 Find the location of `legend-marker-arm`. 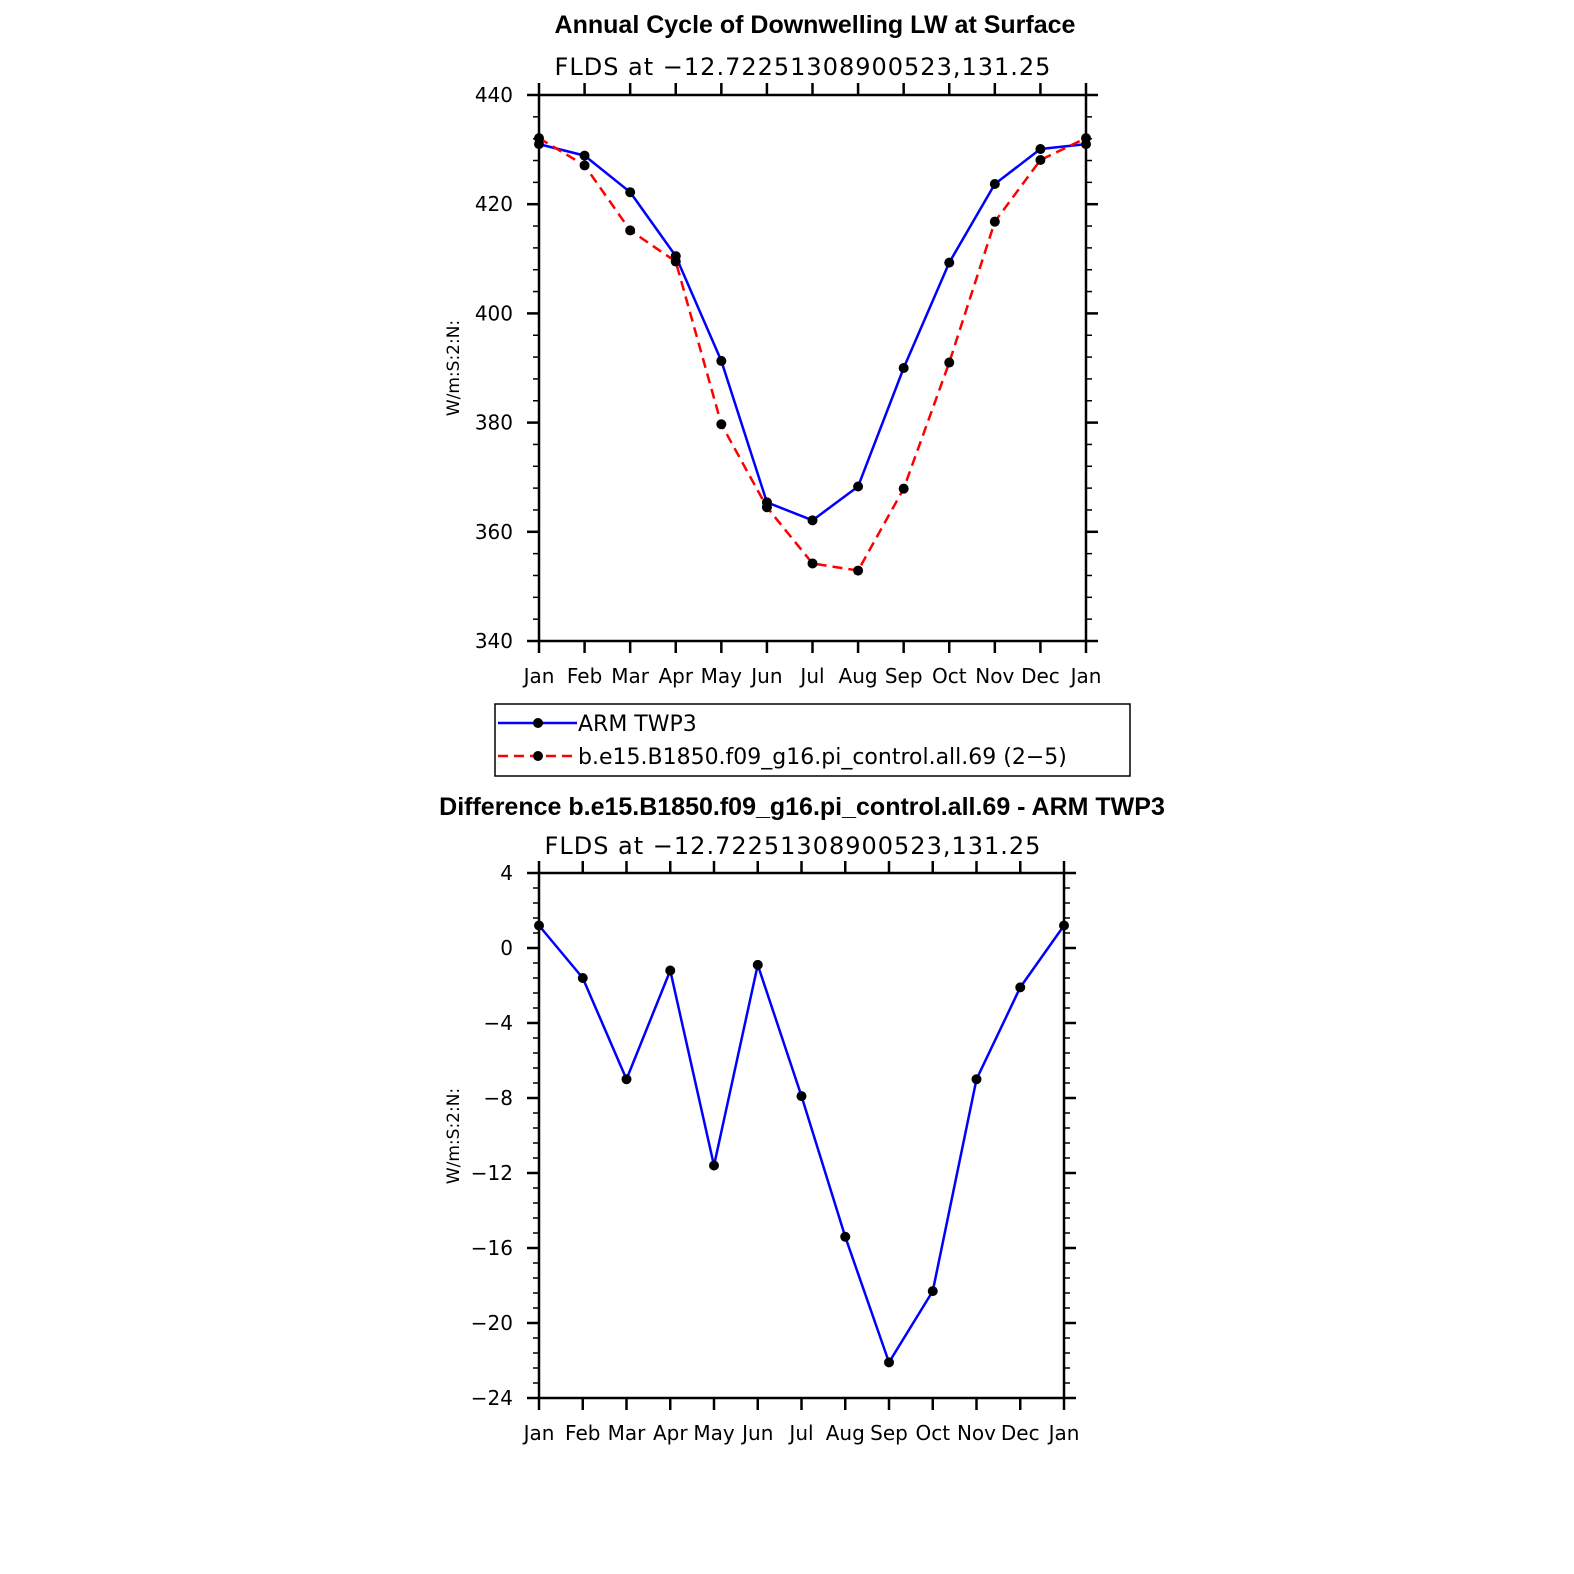

legend-marker-arm is located at coordinates (538, 723).